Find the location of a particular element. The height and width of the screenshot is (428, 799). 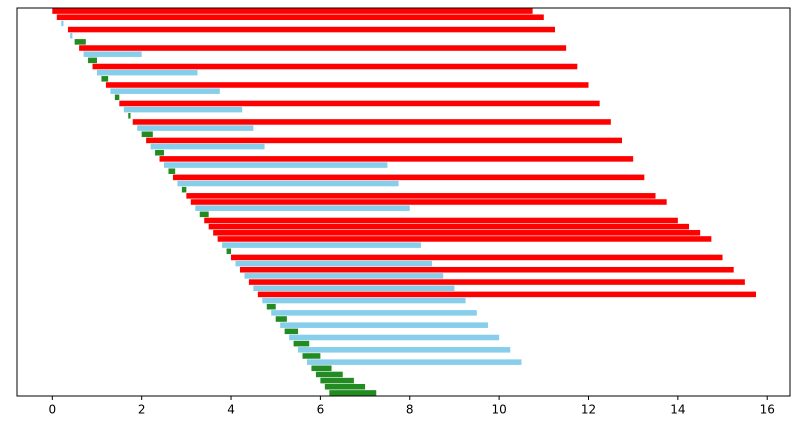

x-tick-label: 4 is located at coordinates (231, 410).